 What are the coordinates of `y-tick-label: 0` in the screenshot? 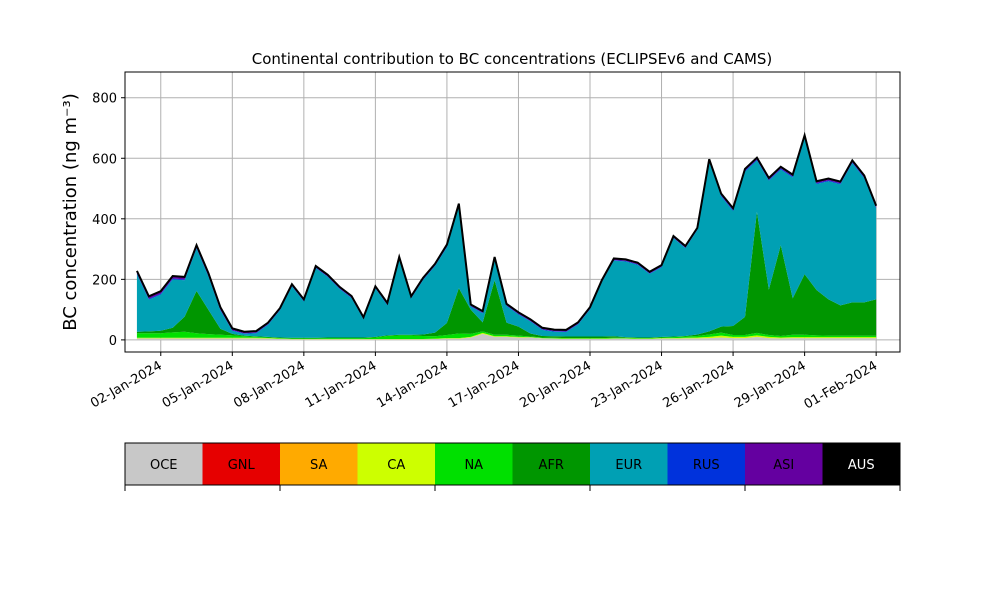 It's located at (113, 341).